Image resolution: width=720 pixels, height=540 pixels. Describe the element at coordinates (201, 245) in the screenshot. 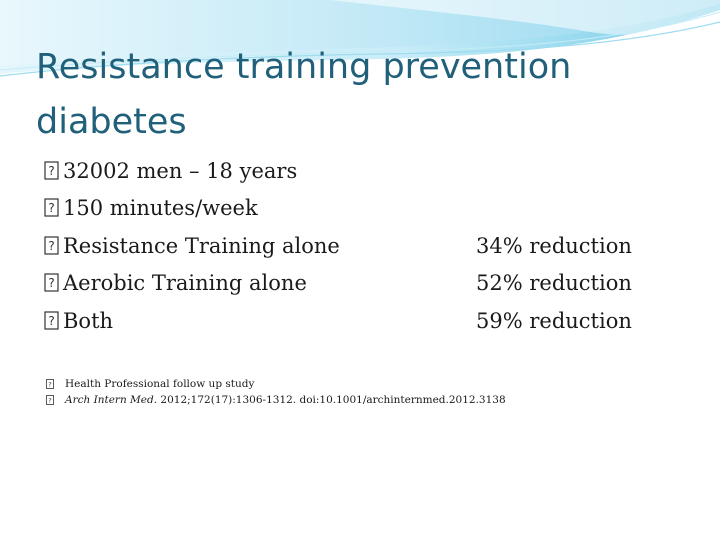

I see `bullet-text: Resistance Training alone` at that location.